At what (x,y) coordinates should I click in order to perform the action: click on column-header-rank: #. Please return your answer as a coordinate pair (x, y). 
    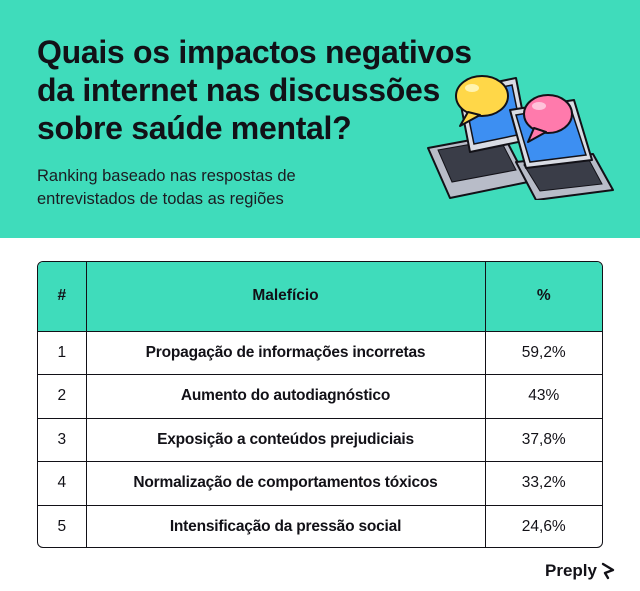
    Looking at the image, I should click on (62, 297).